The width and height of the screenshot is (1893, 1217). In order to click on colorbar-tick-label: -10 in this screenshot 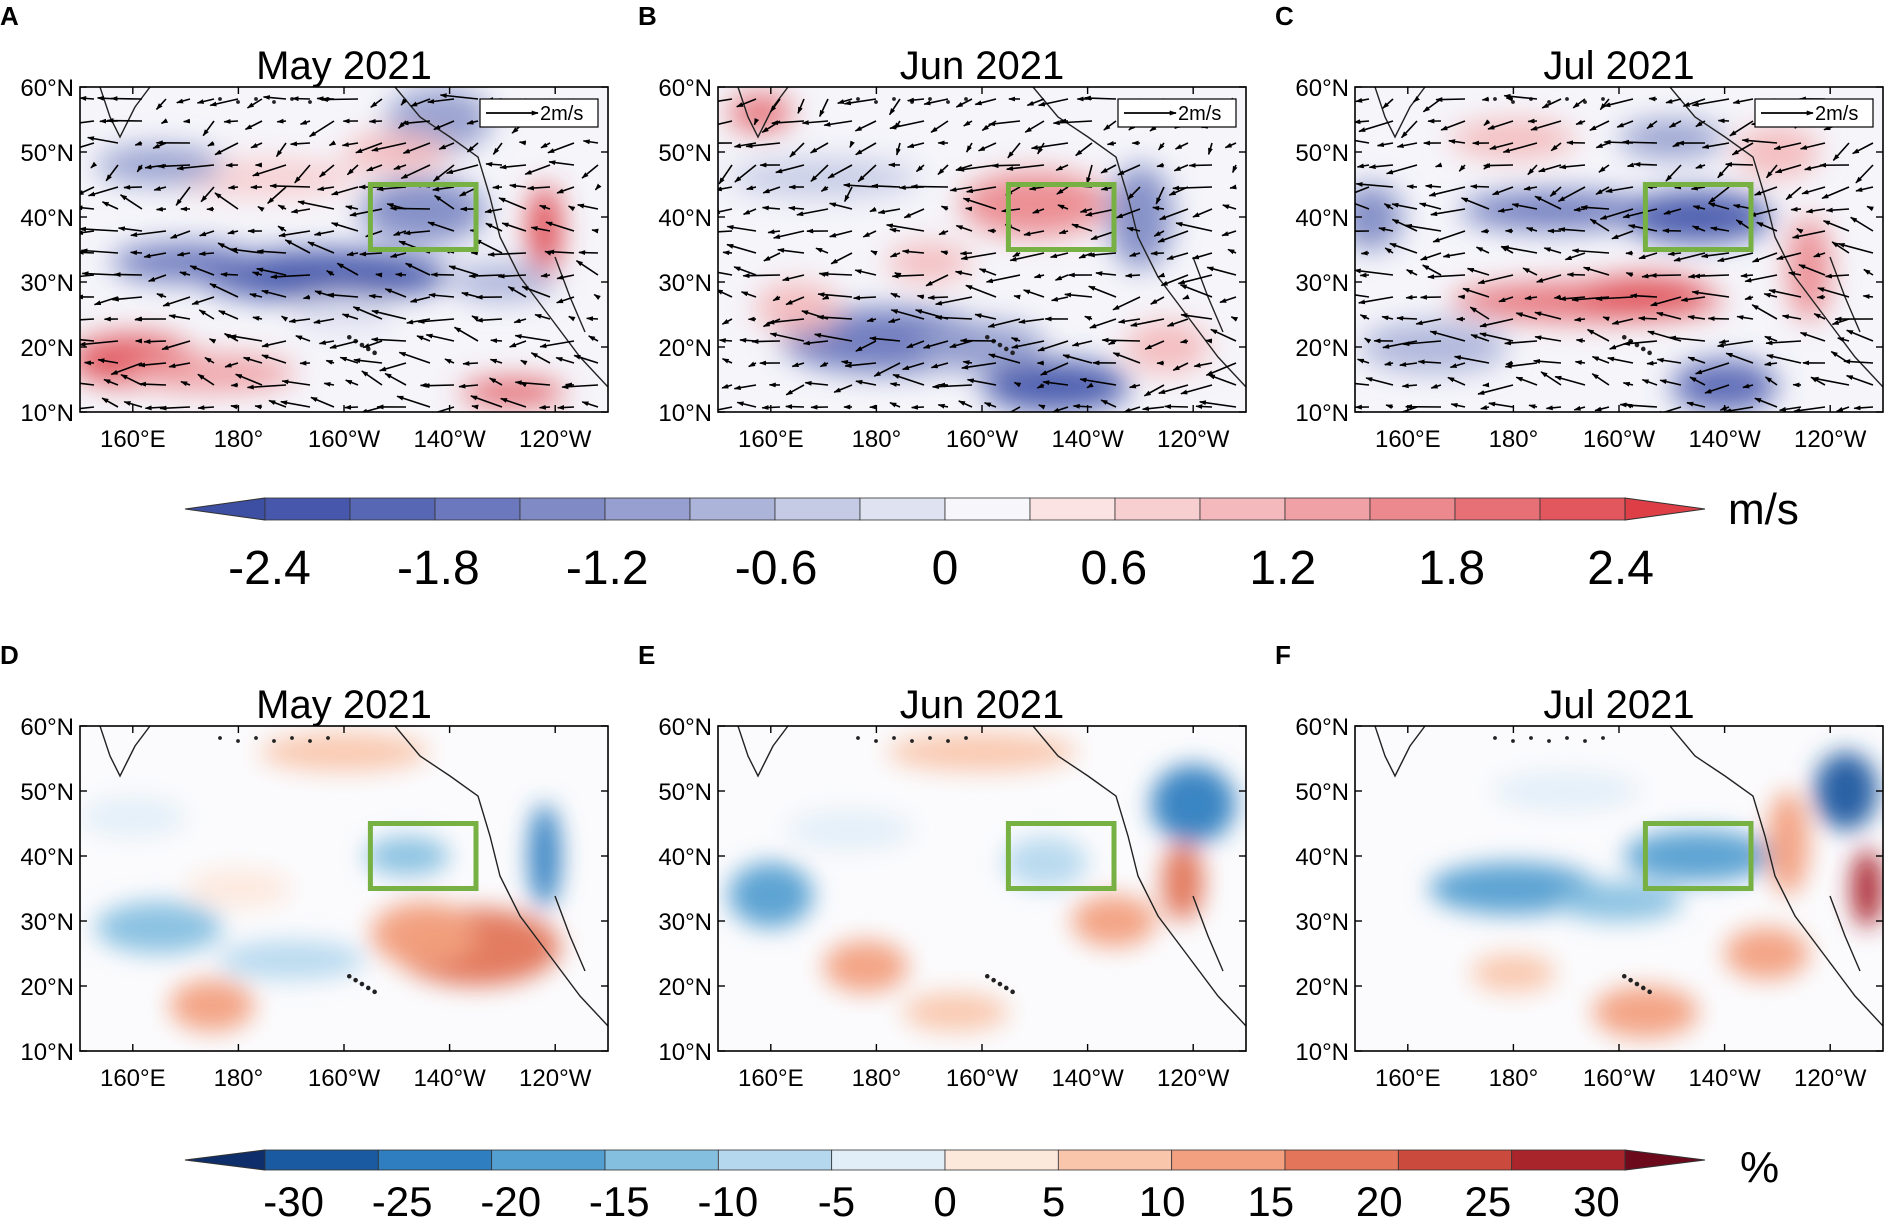, I will do `click(728, 1197)`.